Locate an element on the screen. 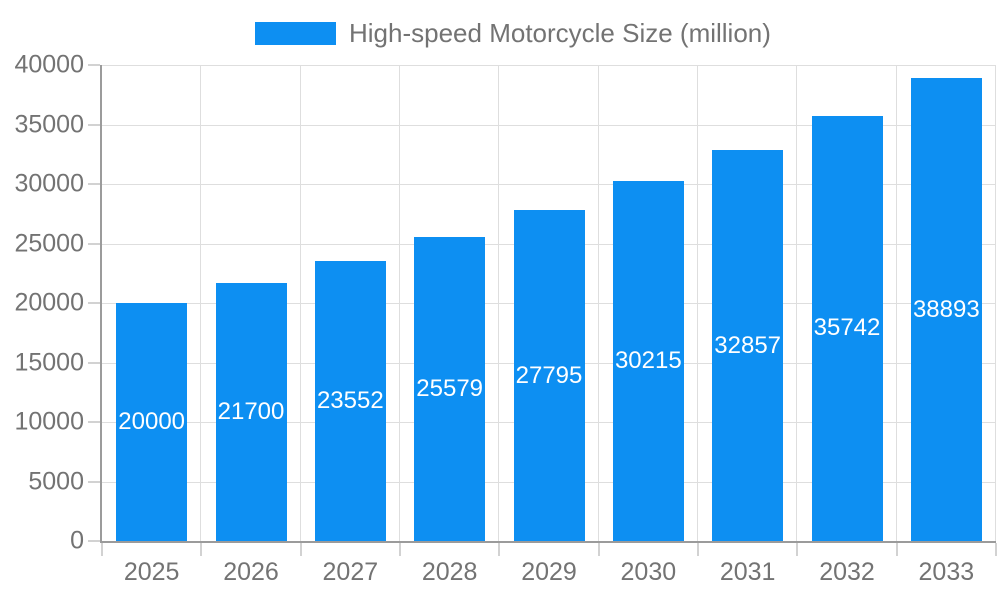 The image size is (1000, 600). bar-value-label: 21700 is located at coordinates (251, 411).